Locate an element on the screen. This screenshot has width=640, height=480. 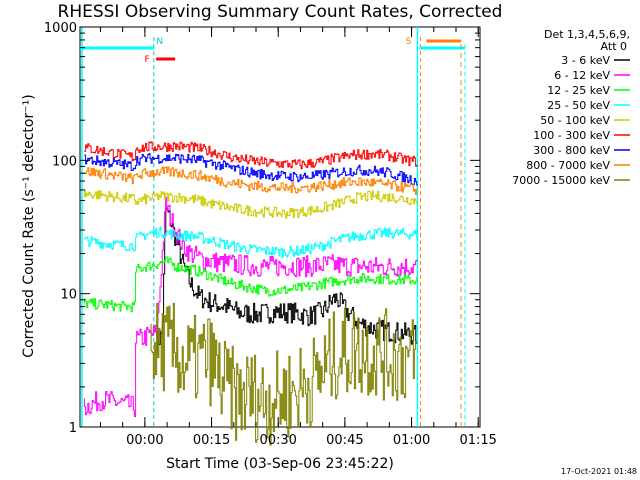
legend-label-6-12-kev: 6 - 12 keV is located at coordinates (582, 75).